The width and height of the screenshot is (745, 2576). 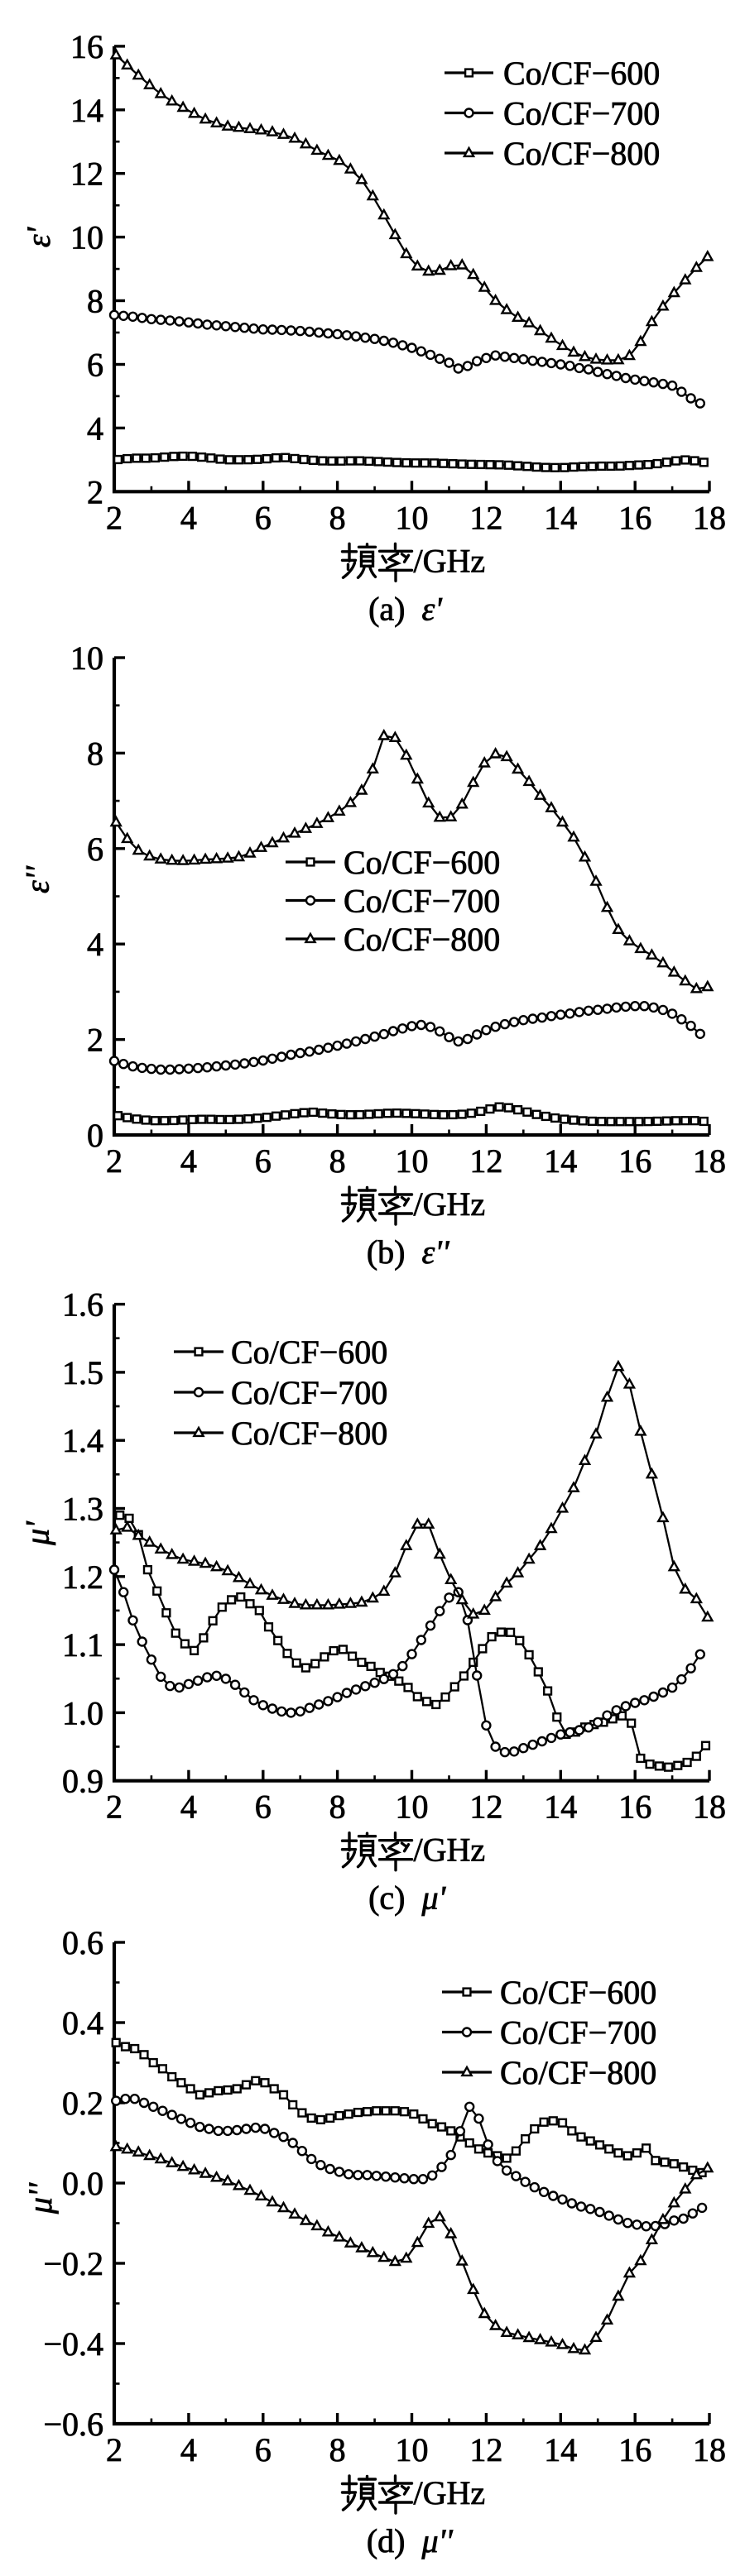 What do you see at coordinates (82, 1781) in the screenshot?
I see `svg-text: 0.9` at bounding box center [82, 1781].